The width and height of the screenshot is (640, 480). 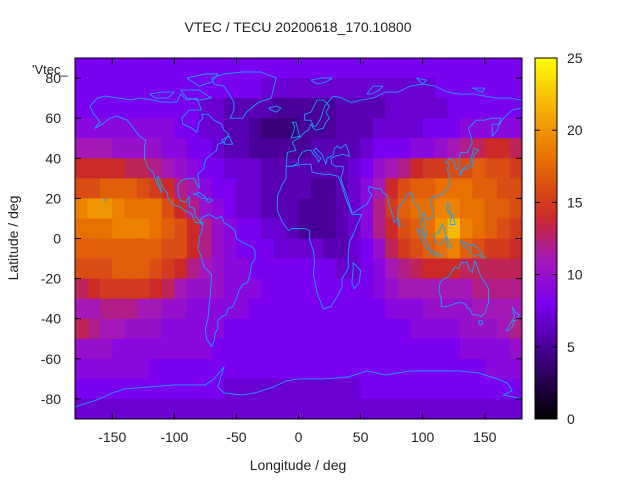 What do you see at coordinates (51, 399) in the screenshot?
I see `y-tick-label: -80` at bounding box center [51, 399].